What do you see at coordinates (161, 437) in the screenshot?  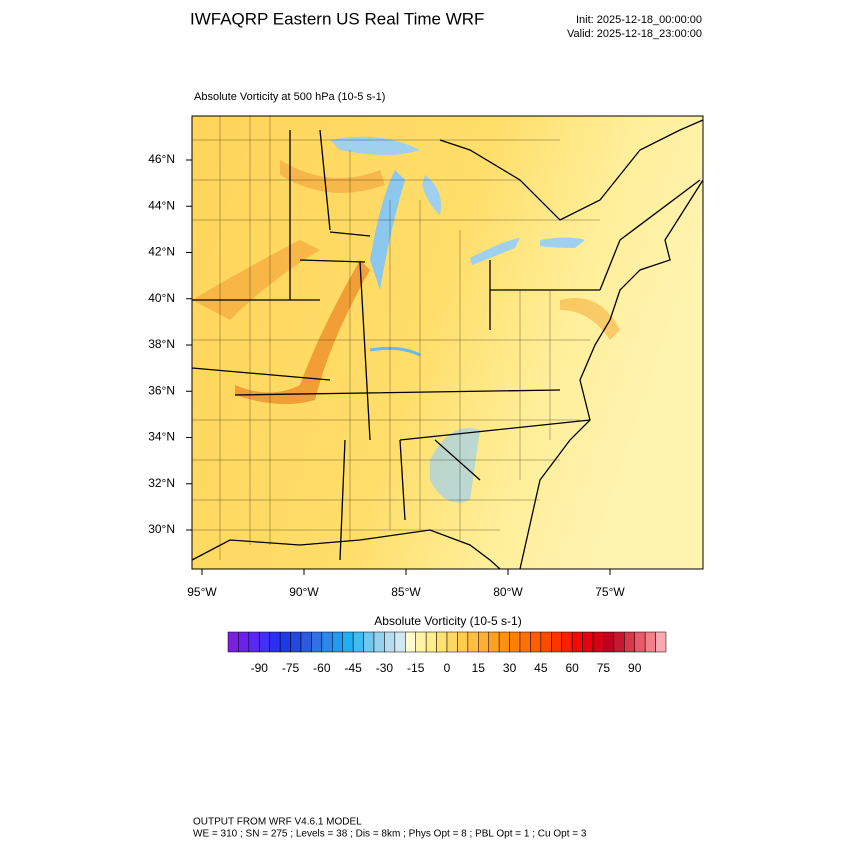 I see `lat-label: 34°N` at bounding box center [161, 437].